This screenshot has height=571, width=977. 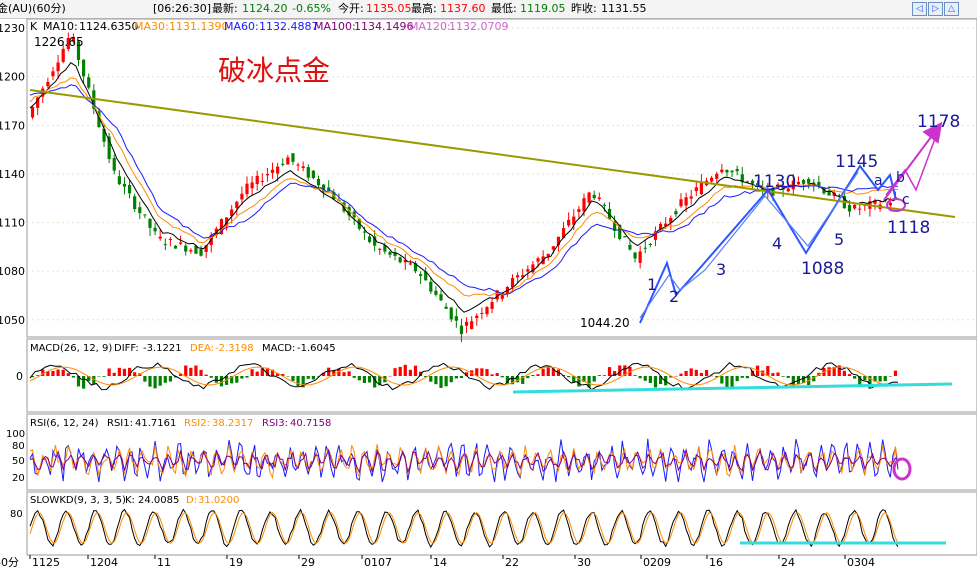 What do you see at coordinates (335, 26) in the screenshot?
I see `legend-ma100-label: MA100:` at bounding box center [335, 26].